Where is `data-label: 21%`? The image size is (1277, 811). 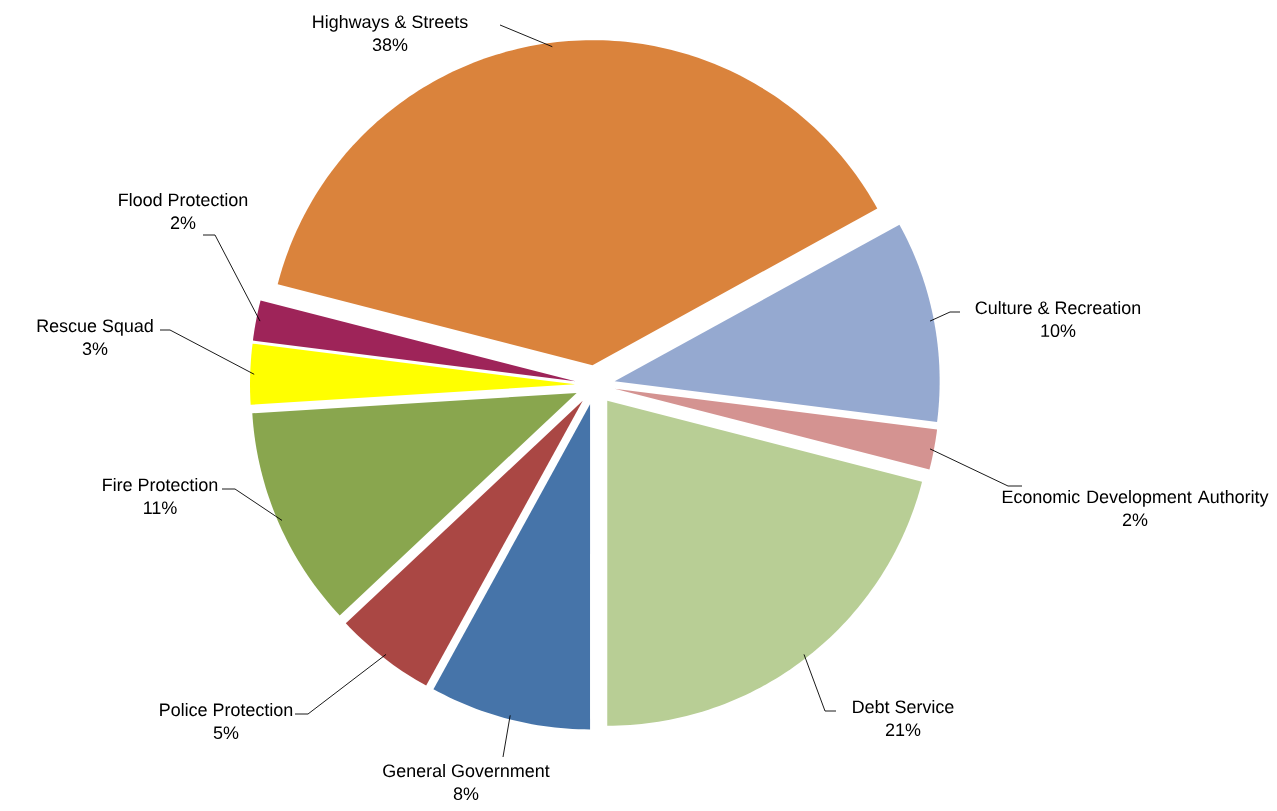 data-label: 21% is located at coordinates (903, 730).